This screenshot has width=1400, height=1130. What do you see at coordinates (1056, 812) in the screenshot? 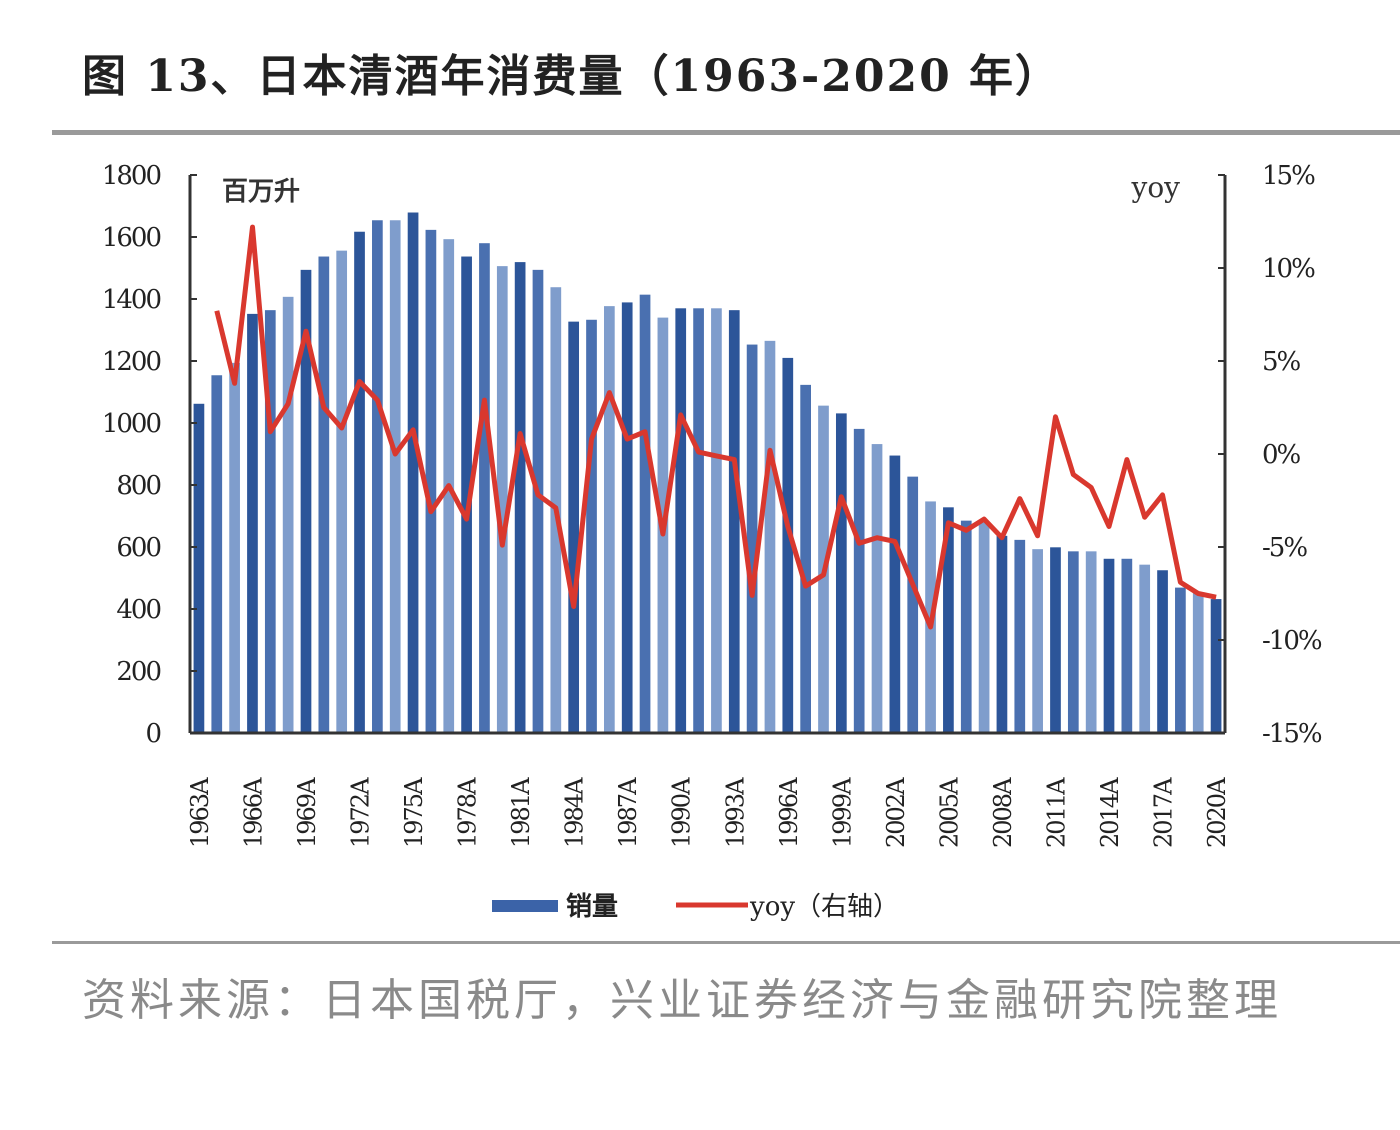
I see `x-tick-label: 2011A` at bounding box center [1056, 812].